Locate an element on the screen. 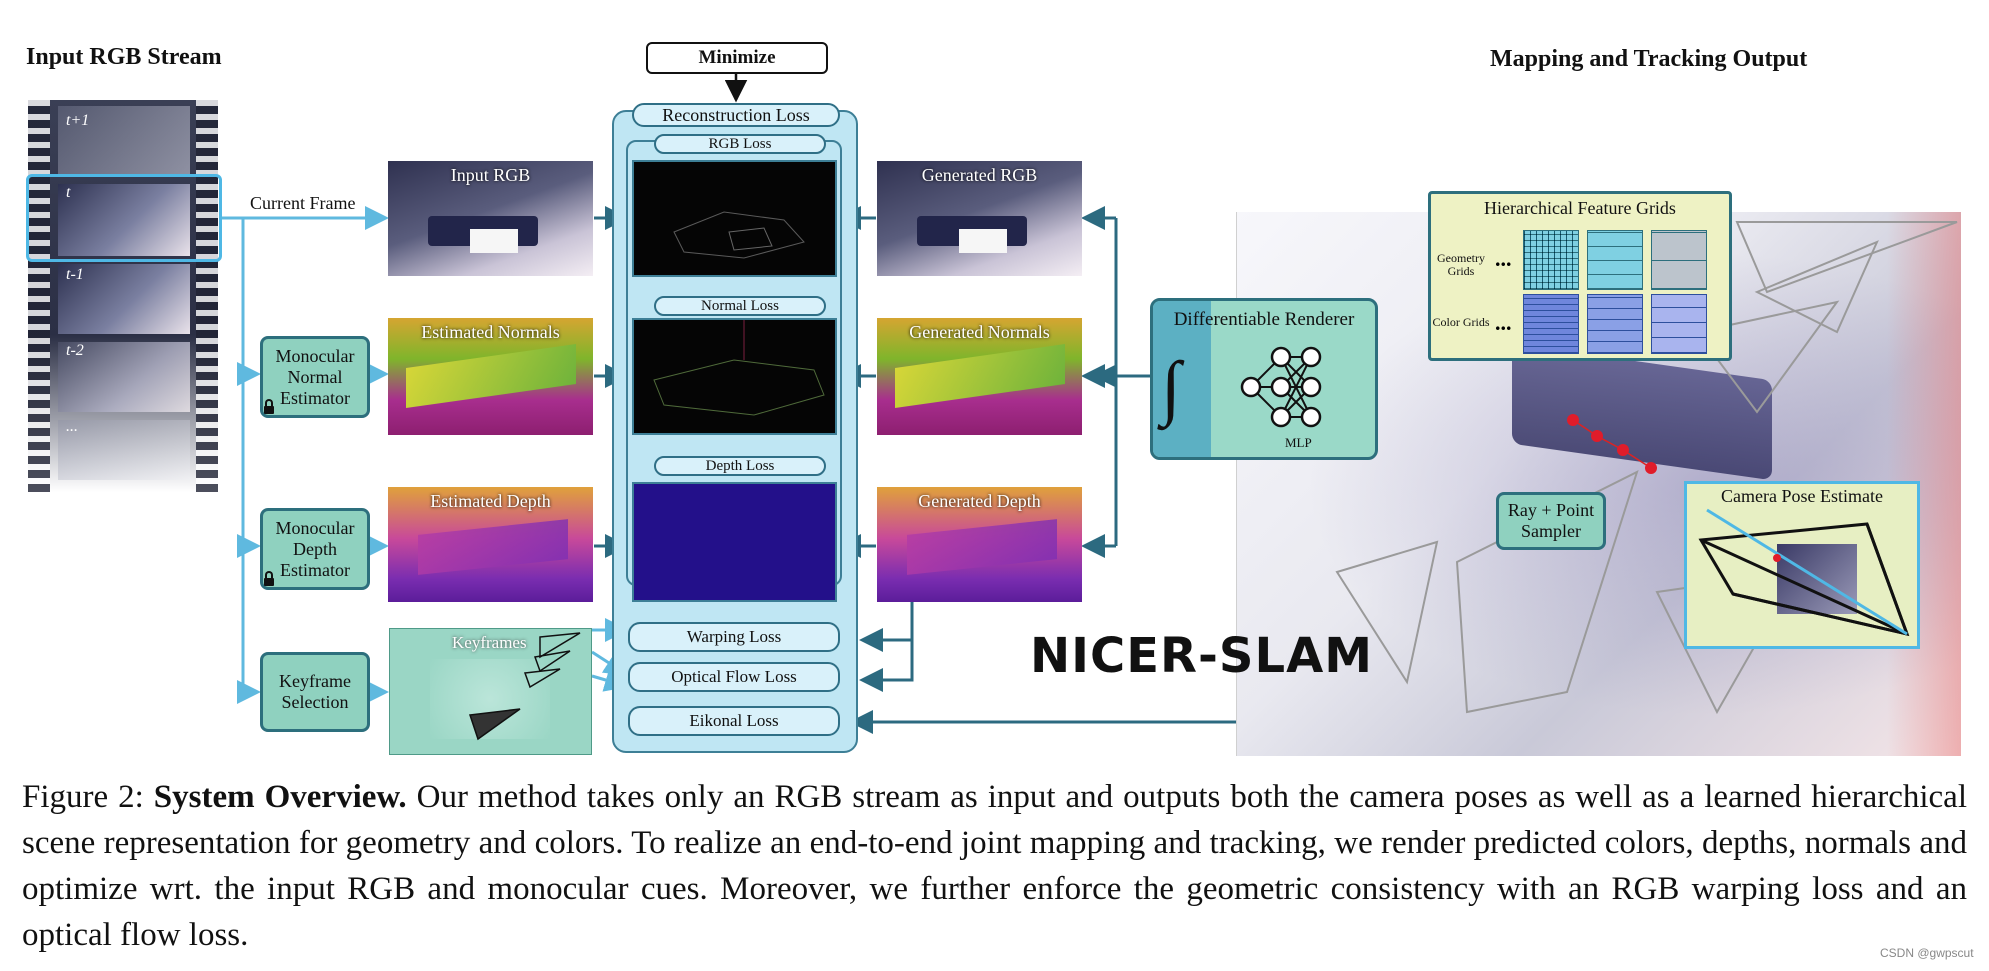  feature-grids-title: Hierarchical Feature Grids is located at coordinates (1580, 208).